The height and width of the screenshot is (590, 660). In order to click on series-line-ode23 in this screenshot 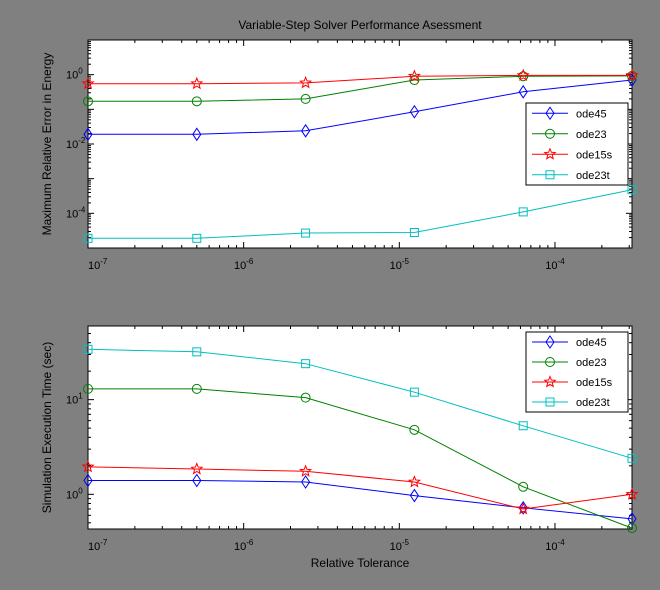, I will do `click(360, 88)`.